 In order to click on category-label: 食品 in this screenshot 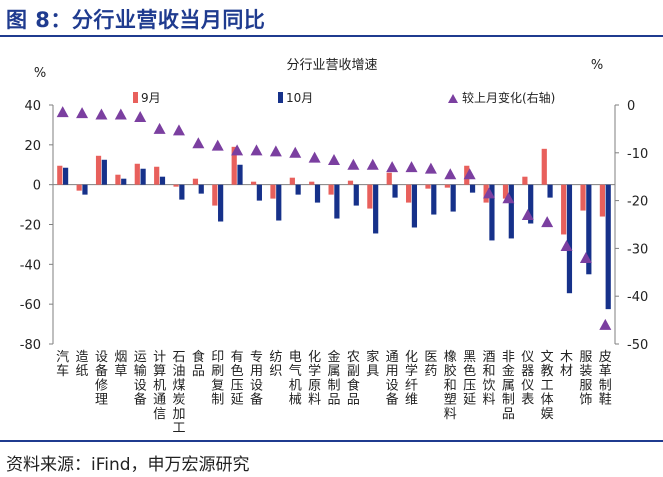, I will do `click(198, 364)`.